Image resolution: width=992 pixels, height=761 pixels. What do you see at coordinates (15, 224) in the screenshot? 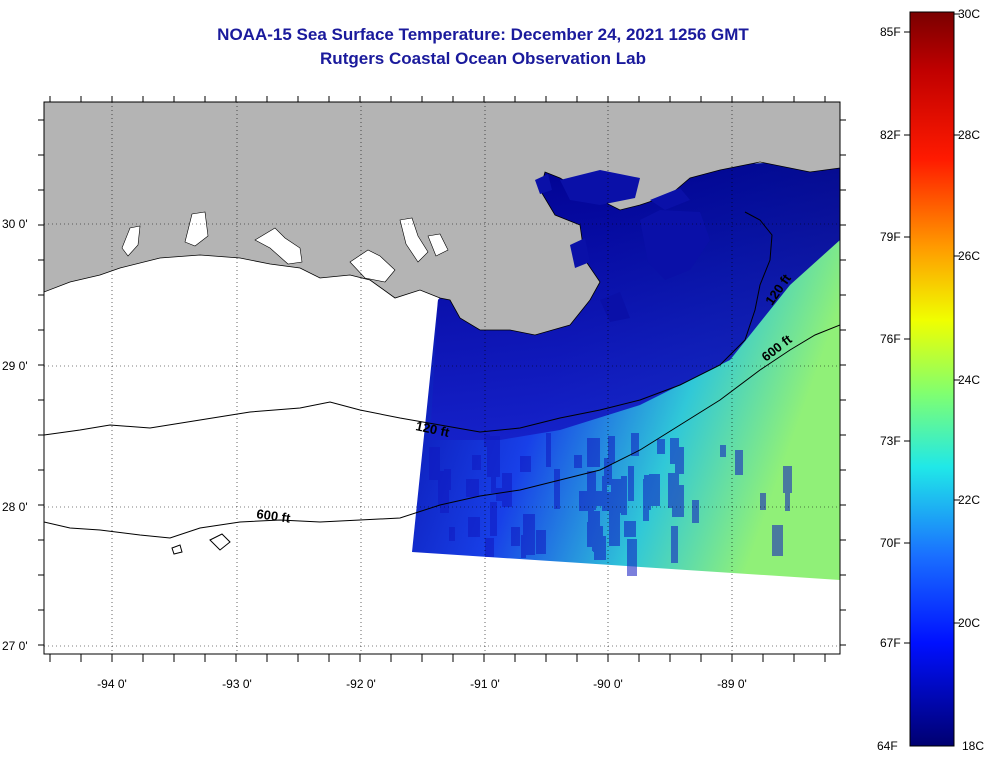
I see `lat-label: 30 0'` at bounding box center [15, 224].